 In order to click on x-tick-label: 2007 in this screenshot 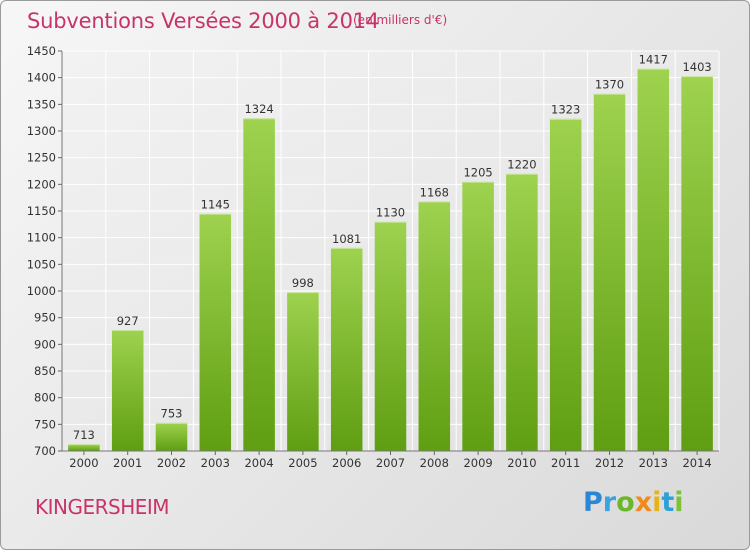, I will do `click(390, 463)`.